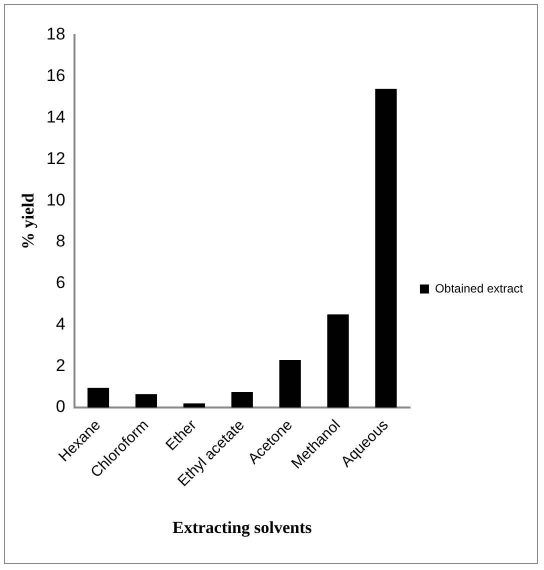  What do you see at coordinates (61, 241) in the screenshot?
I see `y-tick-label: 8` at bounding box center [61, 241].